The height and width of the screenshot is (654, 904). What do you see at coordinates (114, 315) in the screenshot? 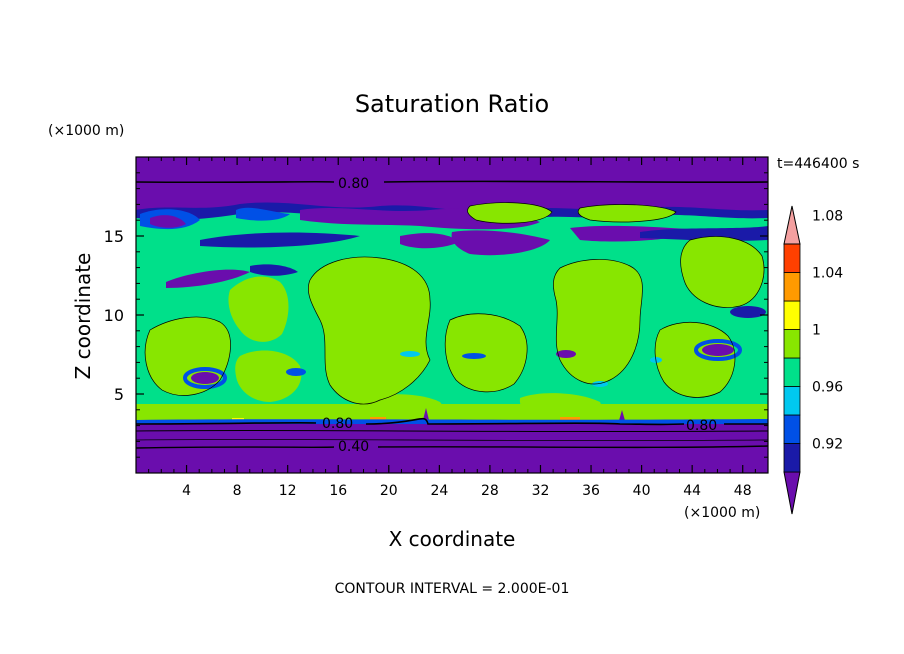
I see `y-tick-label: 10` at bounding box center [114, 315].